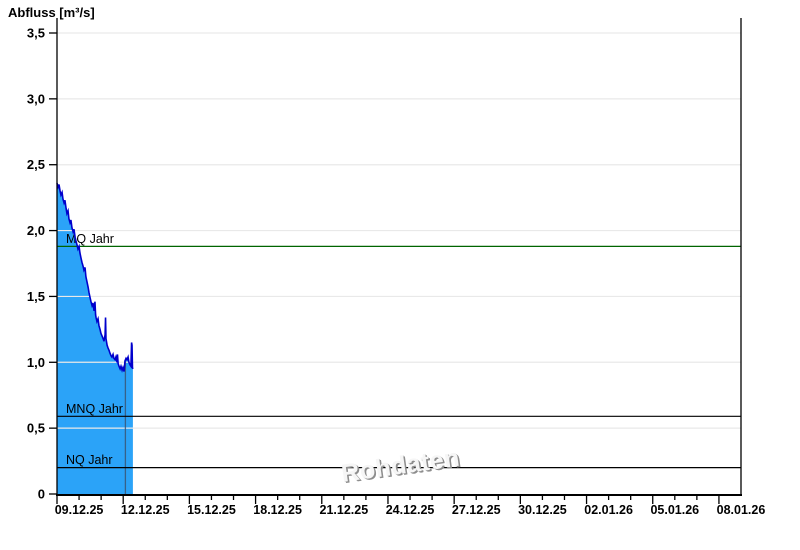  What do you see at coordinates (36, 296) in the screenshot?
I see `y-tick-label: 1,5` at bounding box center [36, 296].